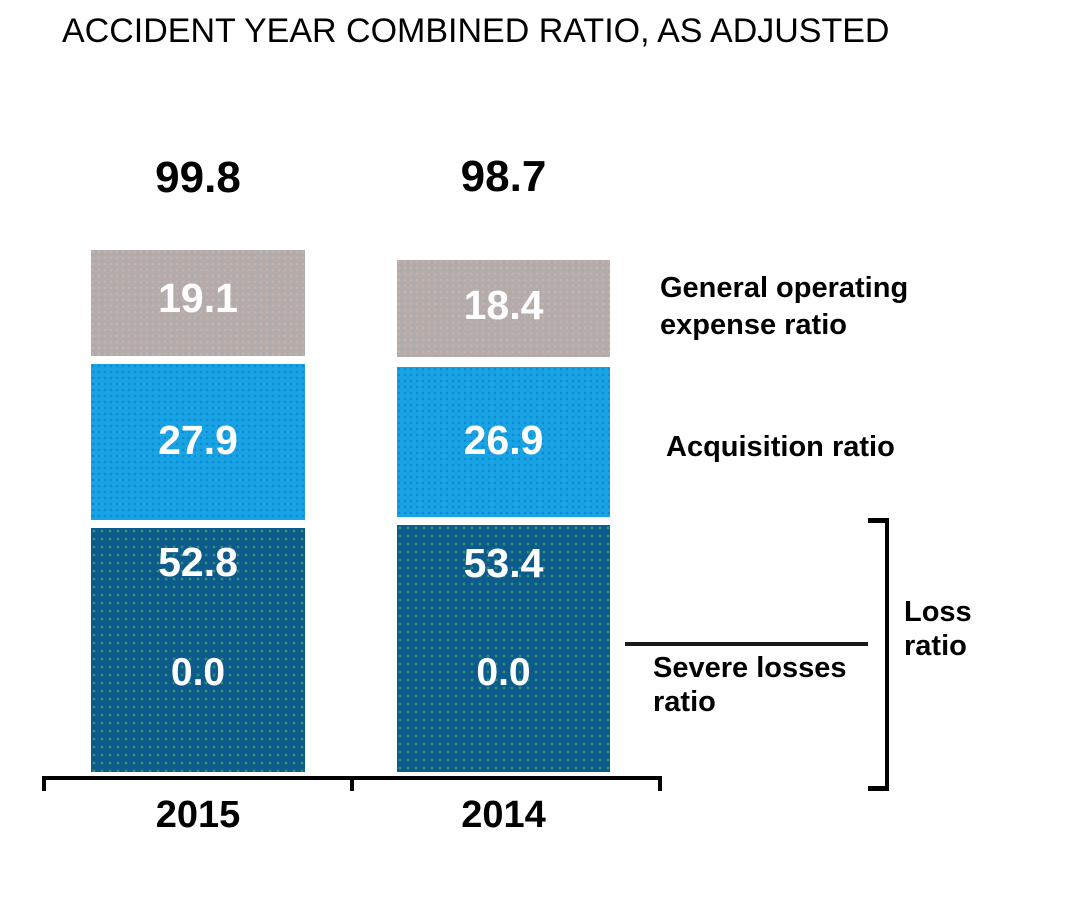 Image resolution: width=1084 pixels, height=916 pixels. I want to click on x-axis-label-2015: 2015, so click(198, 815).